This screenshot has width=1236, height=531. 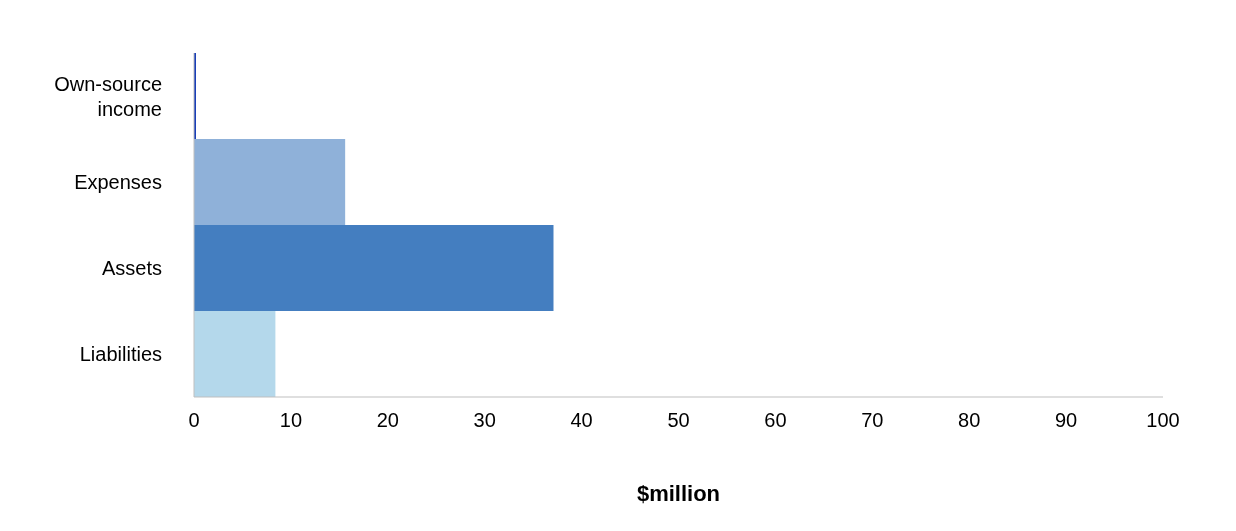 What do you see at coordinates (120, 354) in the screenshot?
I see `y-tick-label: Liabilities` at bounding box center [120, 354].